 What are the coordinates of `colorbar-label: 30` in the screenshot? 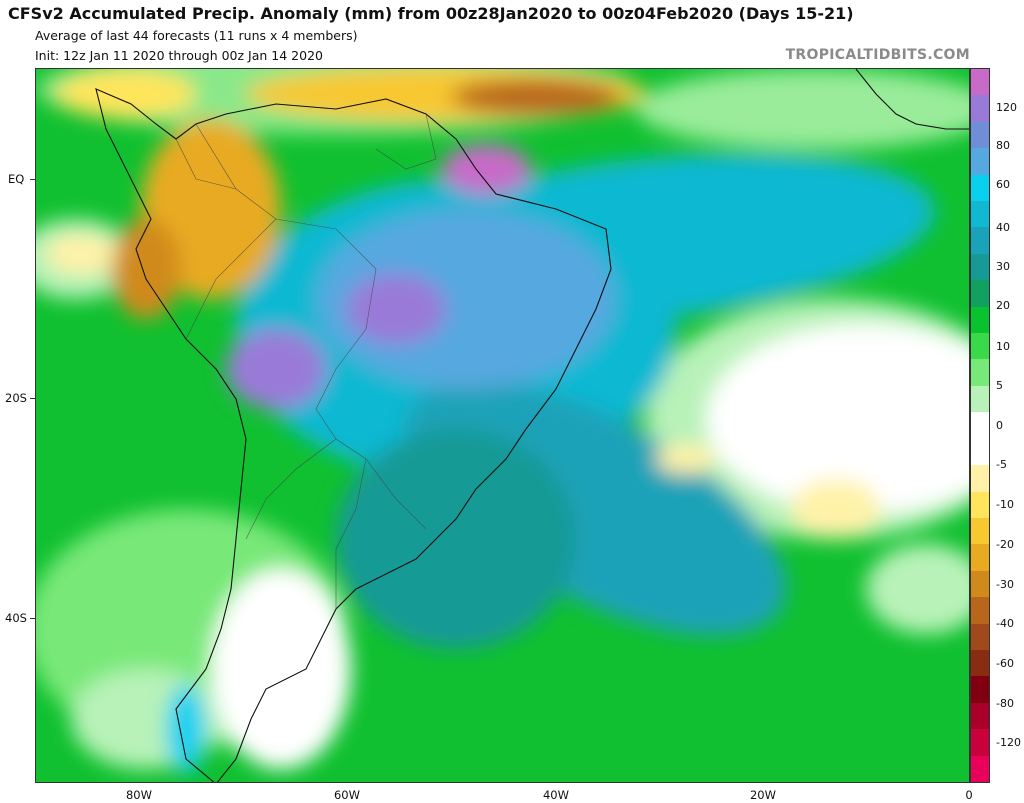 It's located at (1003, 266).